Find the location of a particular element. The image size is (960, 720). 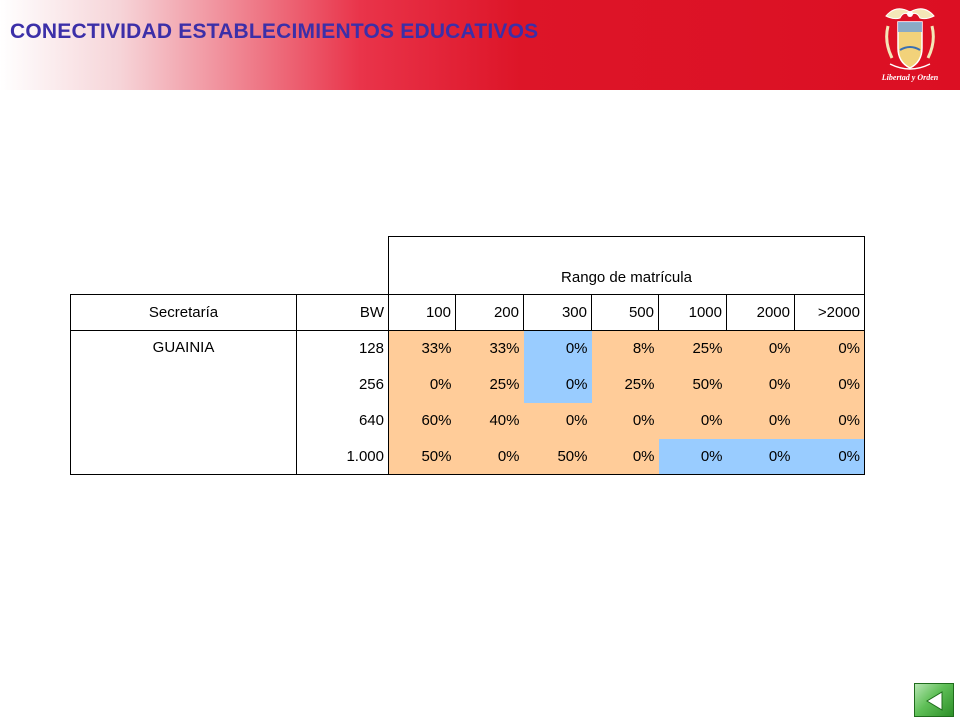

back-button is located at coordinates (934, 700).